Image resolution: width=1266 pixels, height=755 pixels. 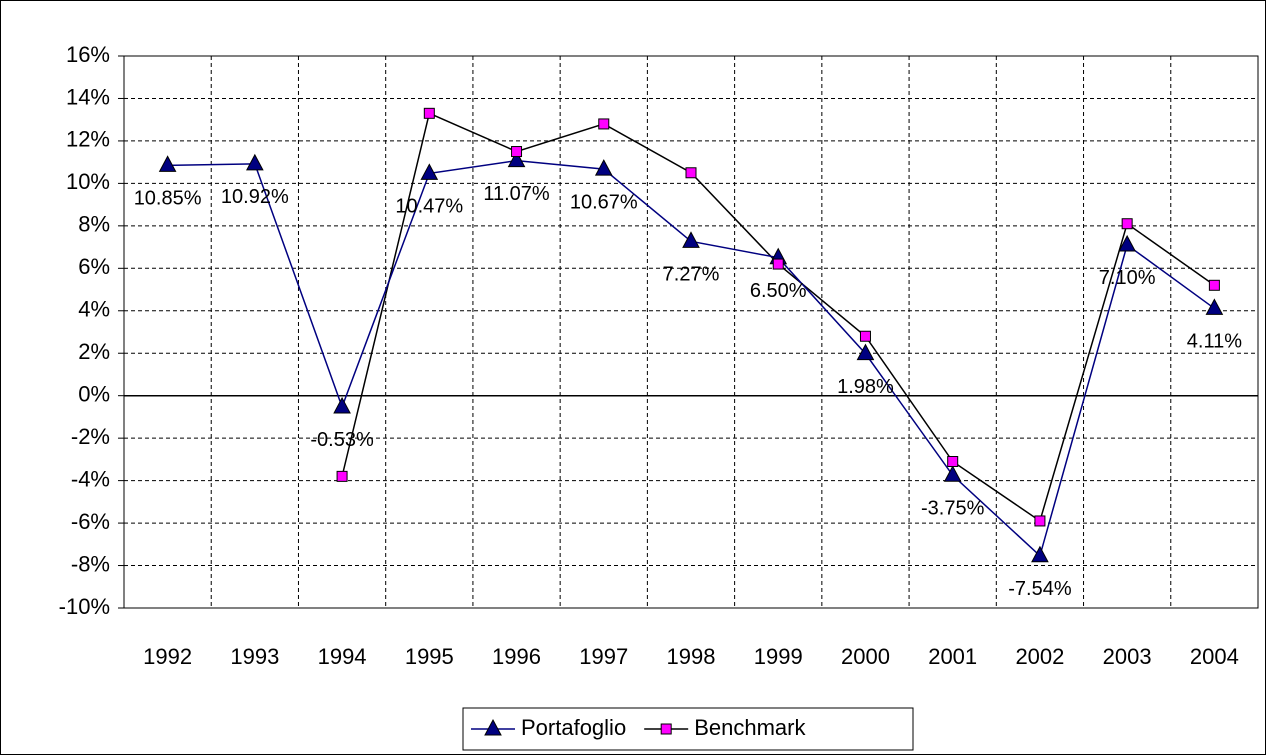 What do you see at coordinates (778, 656) in the screenshot?
I see `x-tick-label: 1999` at bounding box center [778, 656].